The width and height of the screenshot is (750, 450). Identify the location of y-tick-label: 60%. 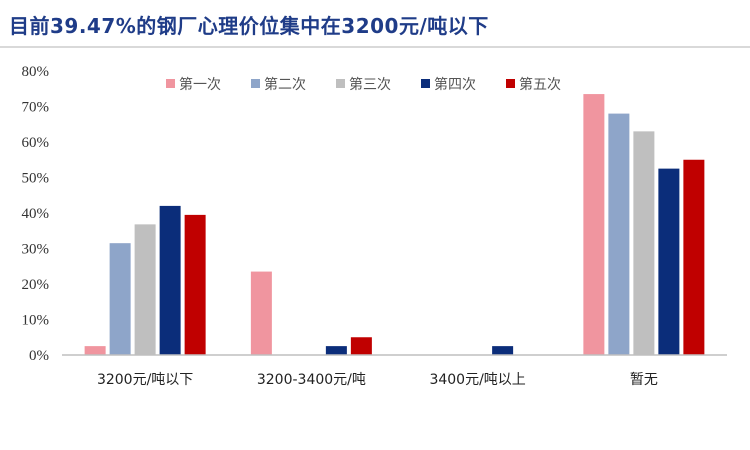
(36, 143).